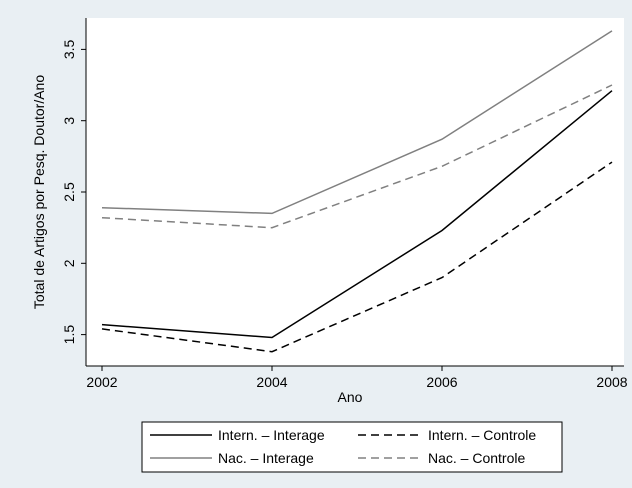  Describe the element at coordinates (271, 435) in the screenshot. I see `legend-label-1: Intern. – Interage` at that location.